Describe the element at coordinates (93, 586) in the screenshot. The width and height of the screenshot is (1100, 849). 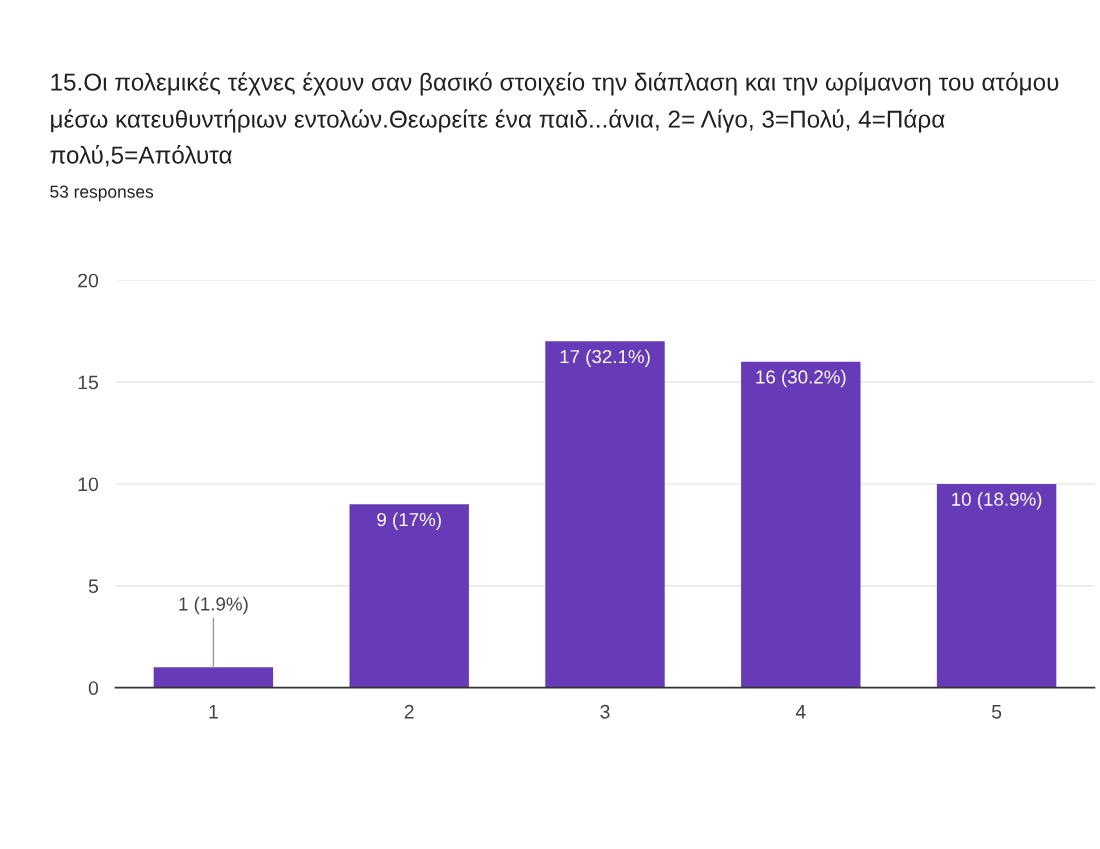
I see `y-tick-label: 5` at that location.